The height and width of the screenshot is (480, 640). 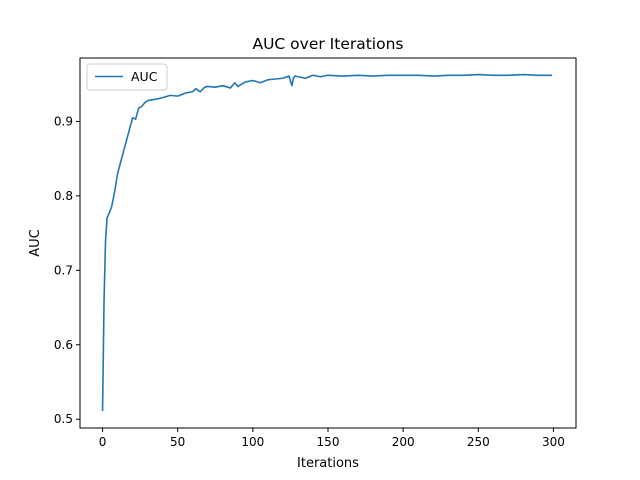 I want to click on x-tick-label: 0, so click(x=103, y=442).